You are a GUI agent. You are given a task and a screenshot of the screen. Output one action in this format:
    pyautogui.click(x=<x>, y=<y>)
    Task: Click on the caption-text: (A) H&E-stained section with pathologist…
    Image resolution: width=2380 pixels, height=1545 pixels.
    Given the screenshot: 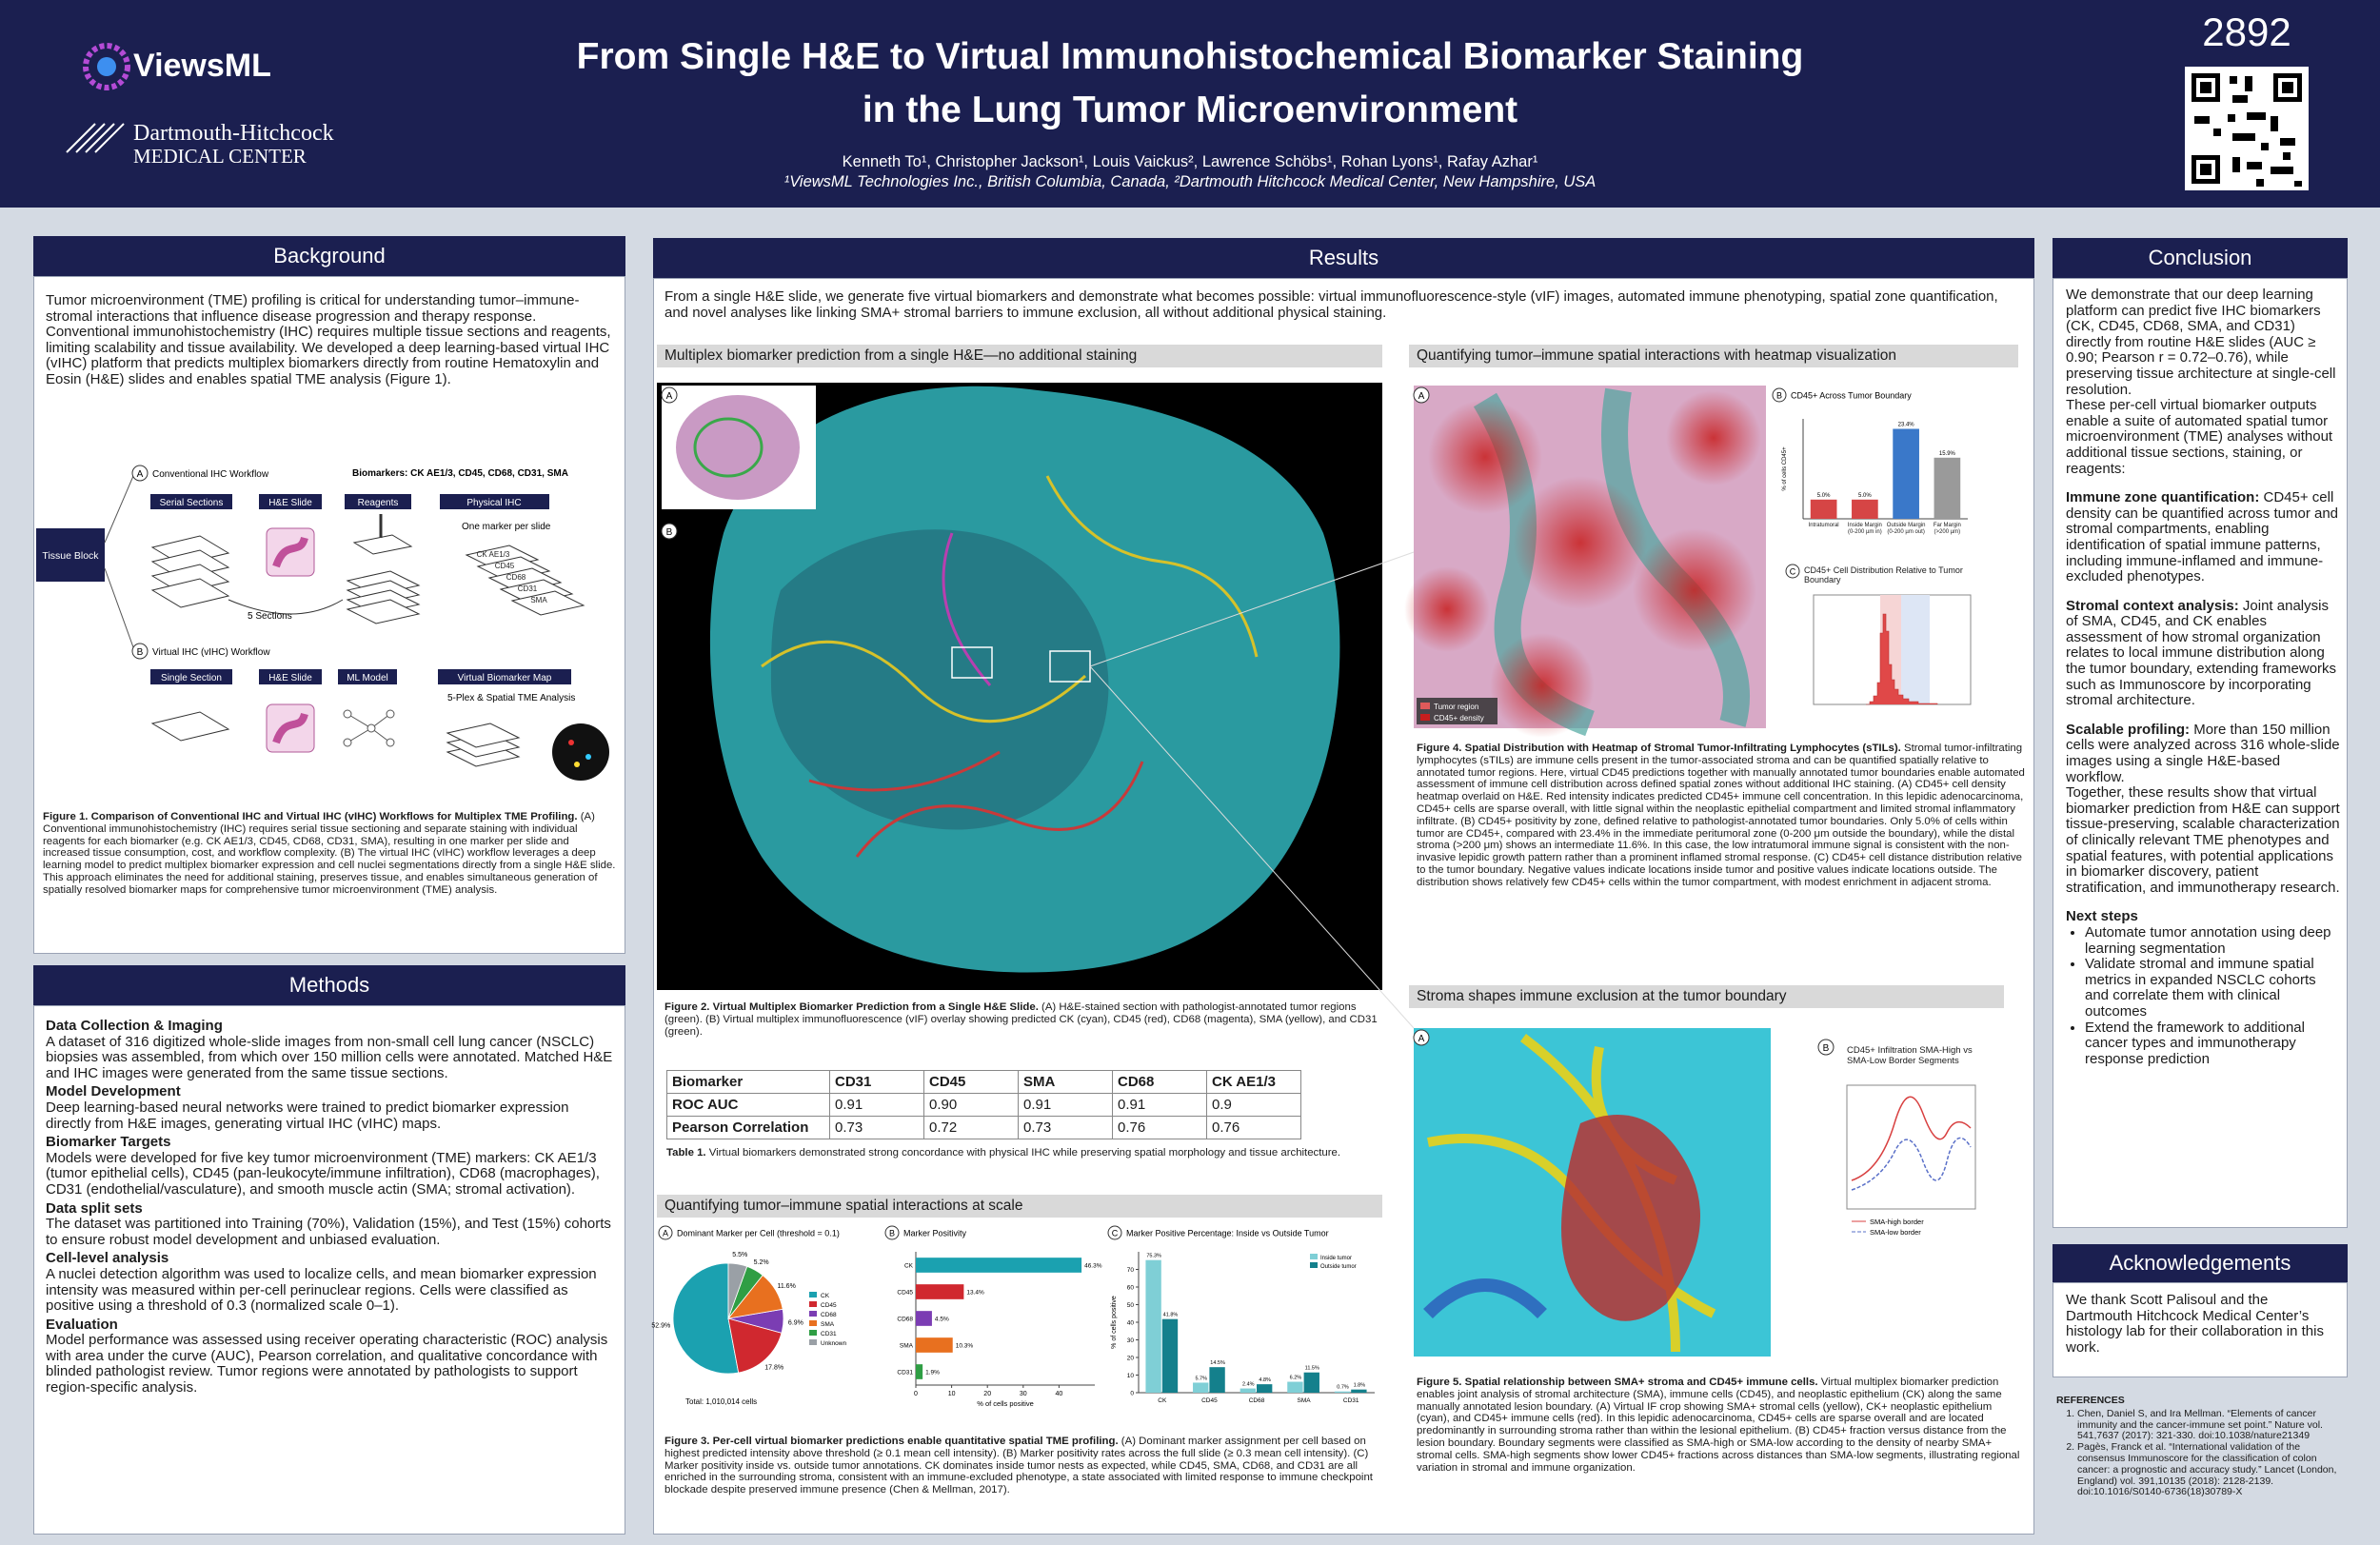 What is the action you would take?
    pyautogui.click(x=1021, y=1019)
    